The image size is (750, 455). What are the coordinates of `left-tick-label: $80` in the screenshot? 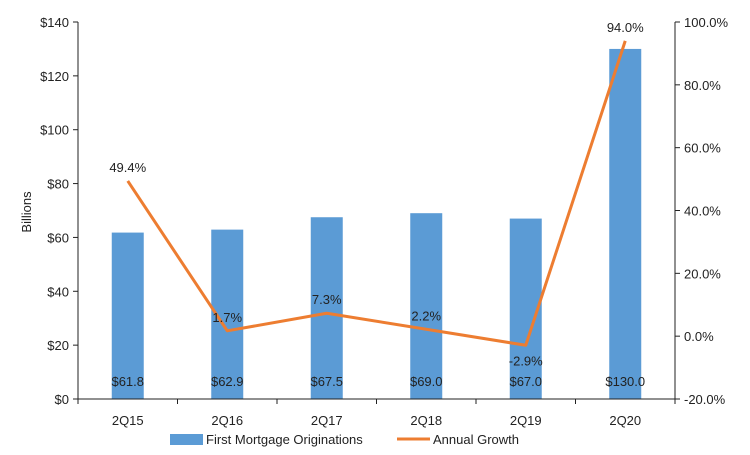 It's located at (58, 184).